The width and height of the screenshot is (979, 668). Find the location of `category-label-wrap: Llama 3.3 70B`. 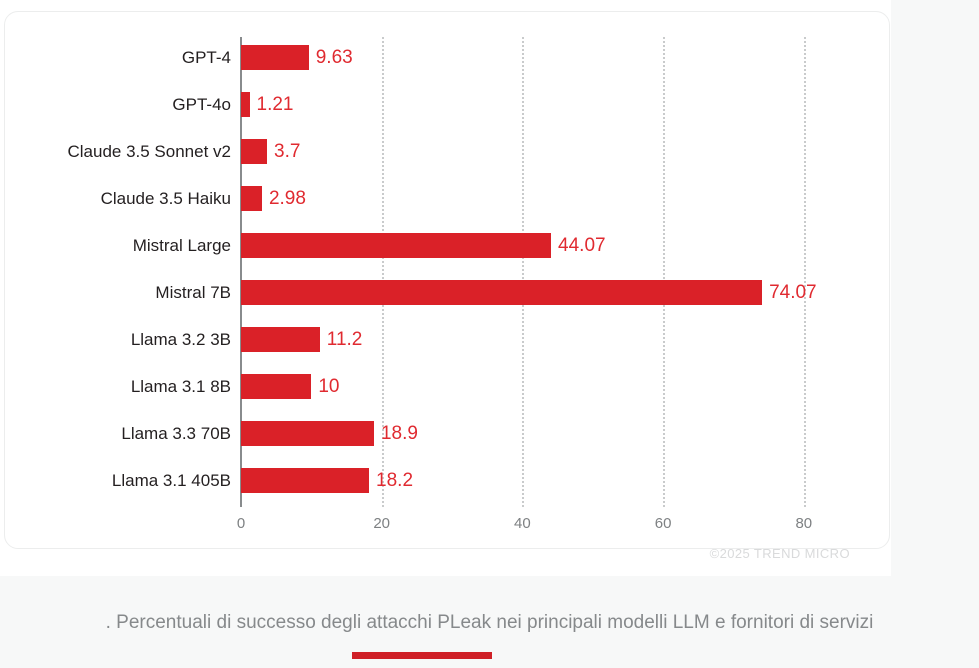

category-label-wrap: Llama 3.3 70B is located at coordinates (118, 436).